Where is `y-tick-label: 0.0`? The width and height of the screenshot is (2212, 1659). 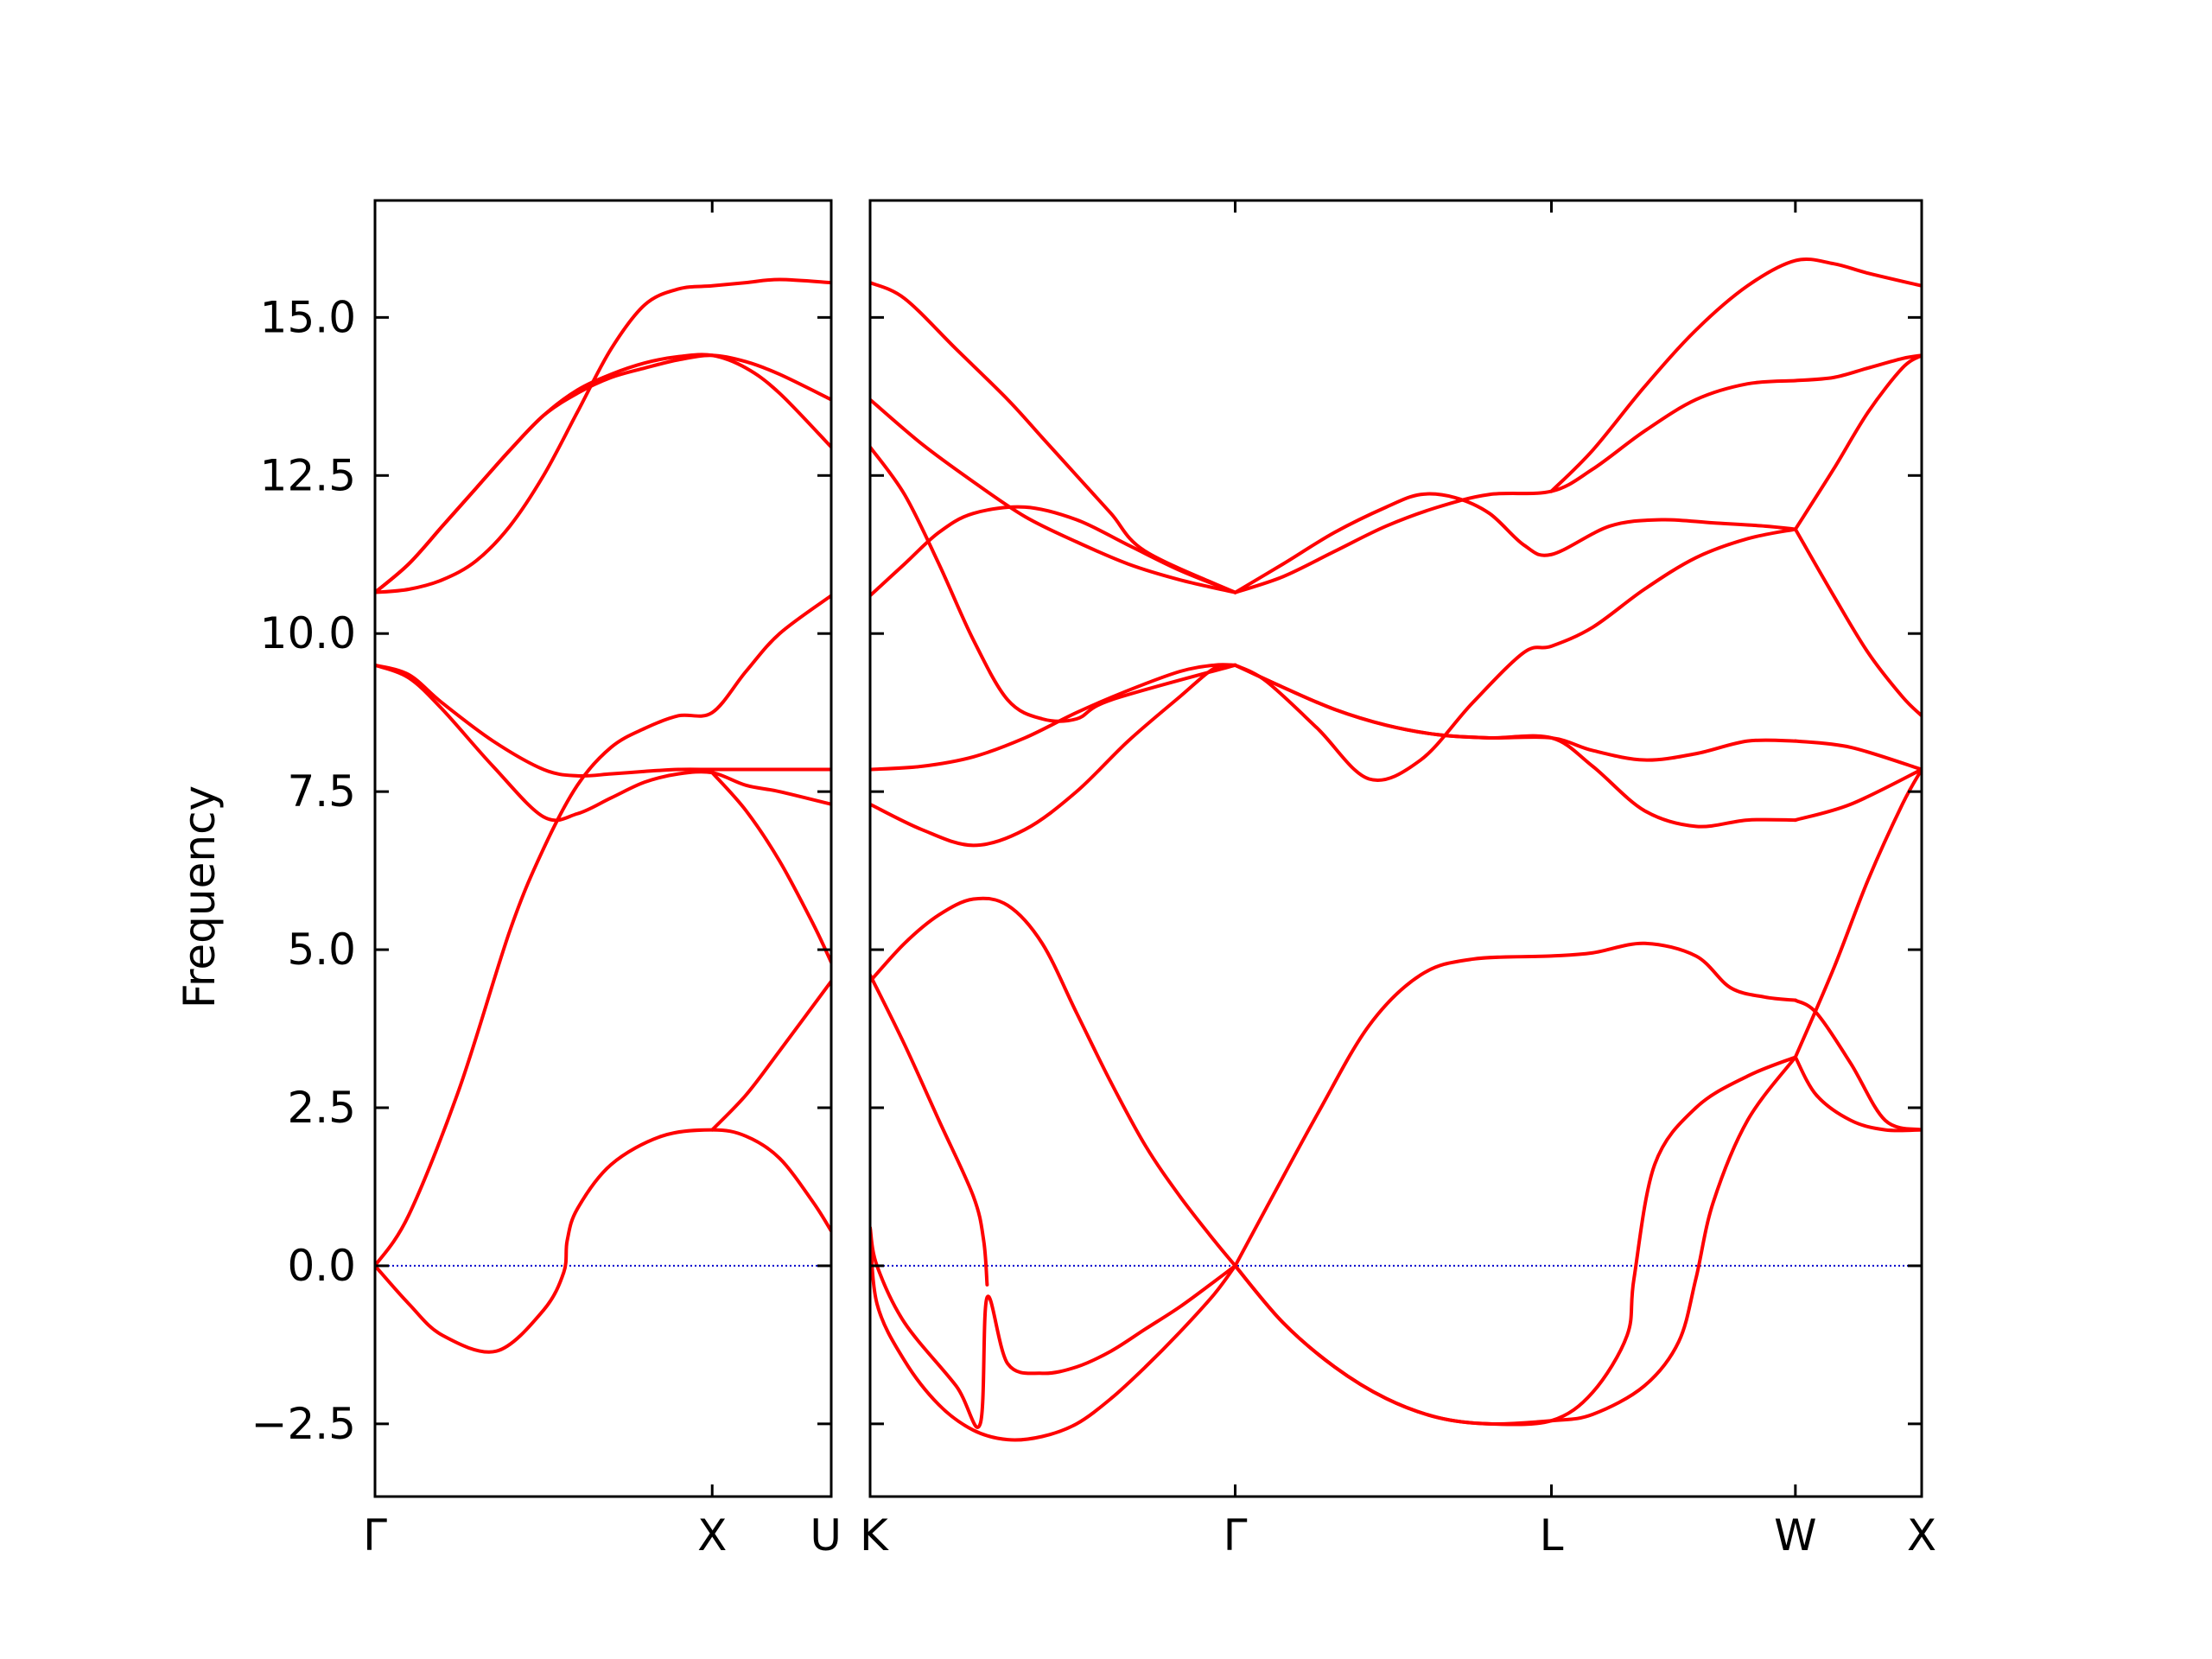 y-tick-label: 0.0 is located at coordinates (321, 1266).